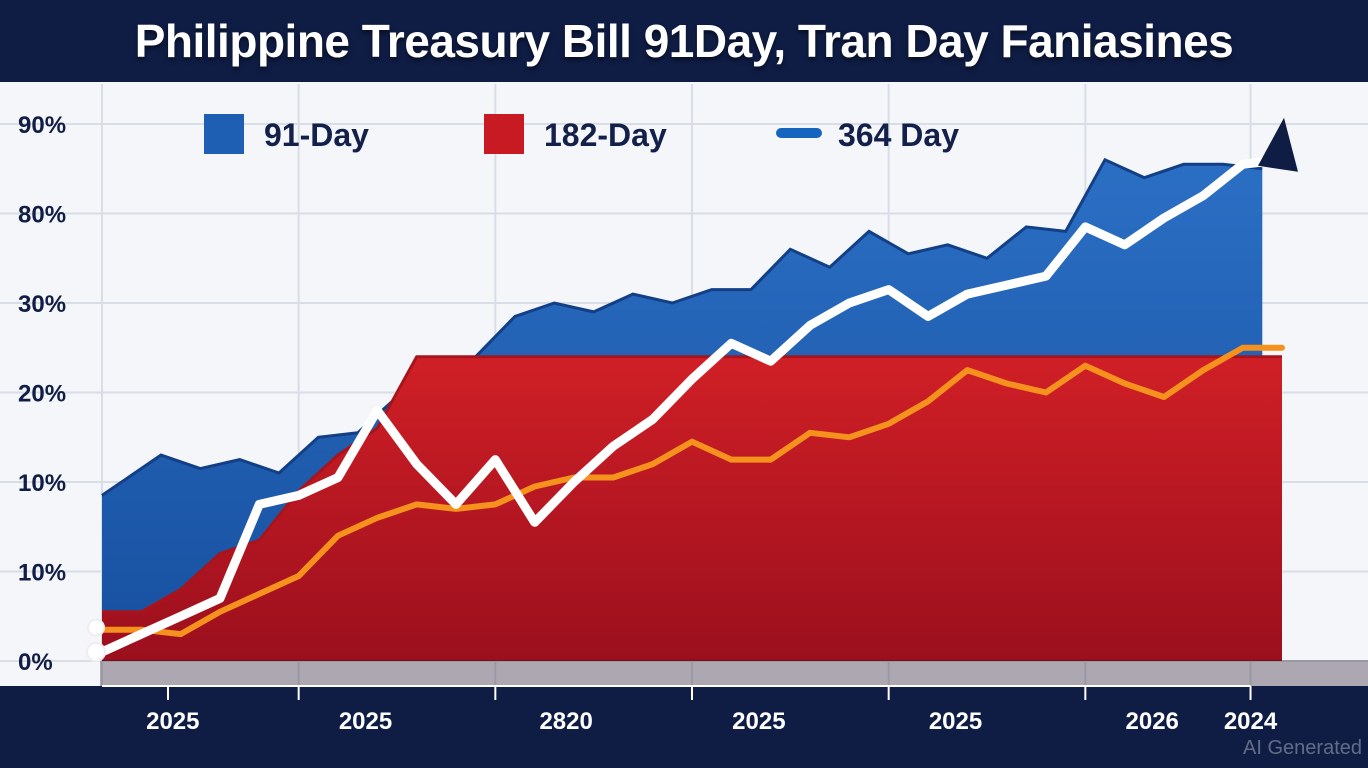  I want to click on y-axis: 0% 10% 10% 20% 30% 80% 90%, so click(42, 394).